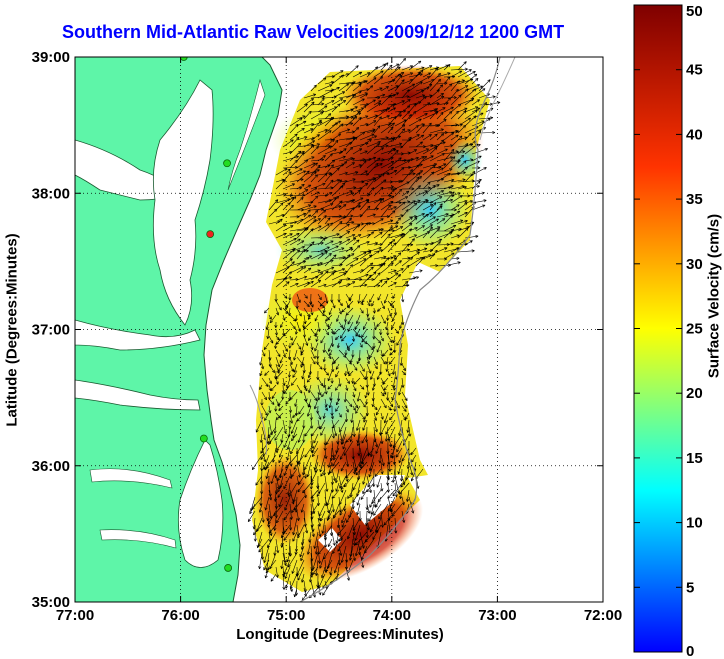  Describe the element at coordinates (694, 11) in the screenshot. I see `colorbar-tick-label: 50` at that location.